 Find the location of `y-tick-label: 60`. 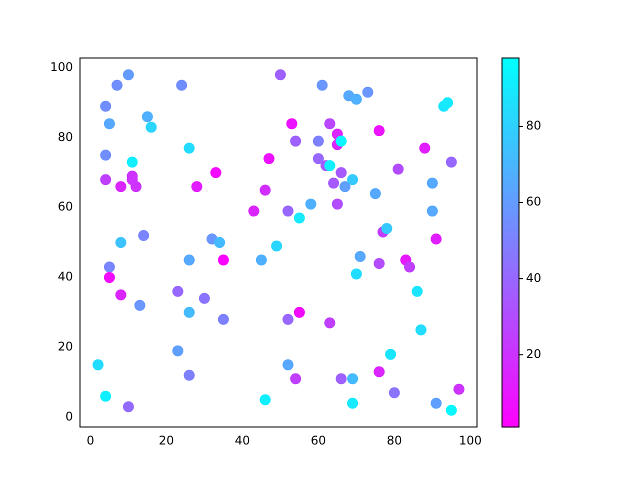

y-tick-label: 60 is located at coordinates (65, 207).